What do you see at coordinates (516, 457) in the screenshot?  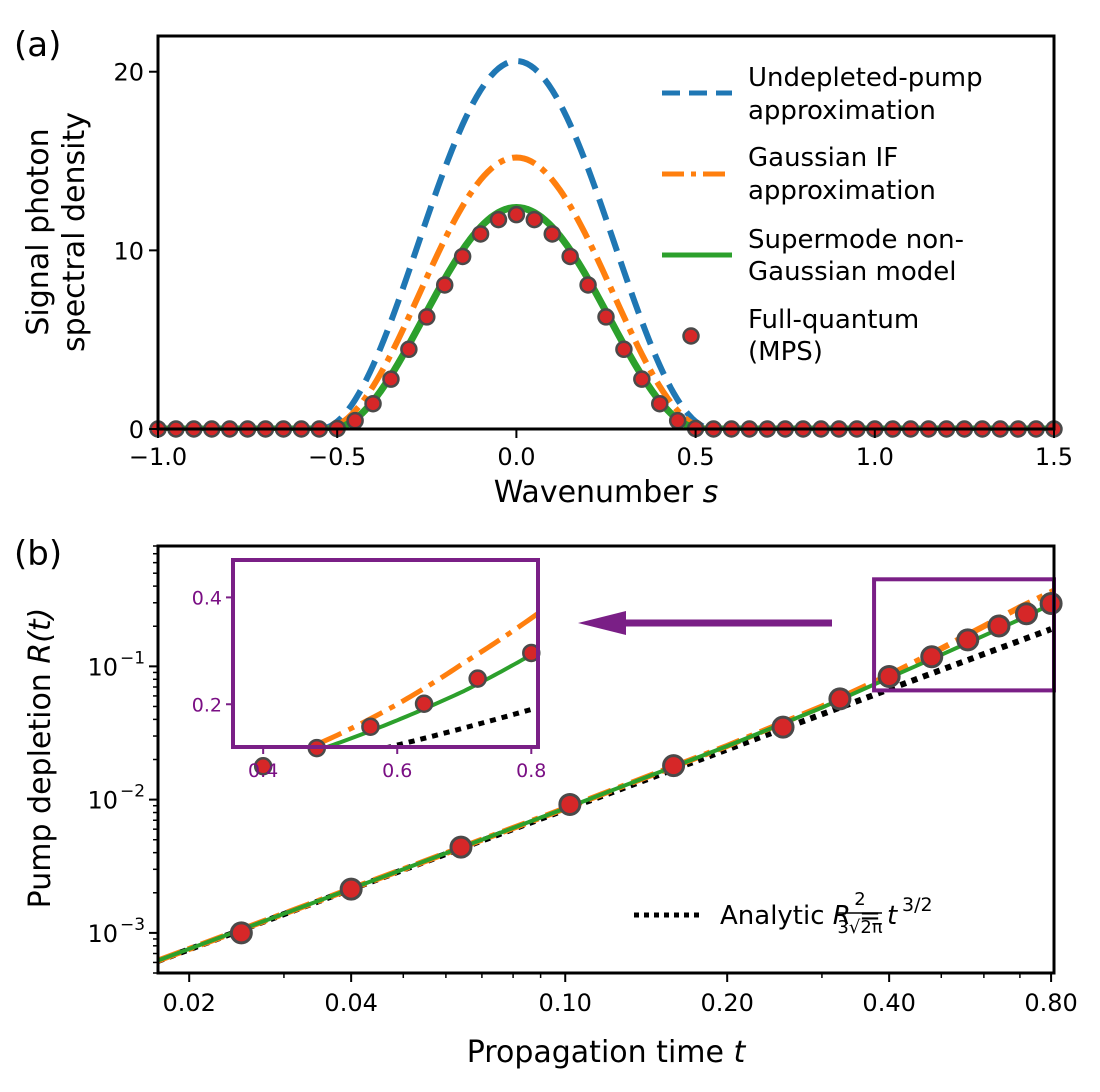 I see `x-tick-label: 0.0` at bounding box center [516, 457].